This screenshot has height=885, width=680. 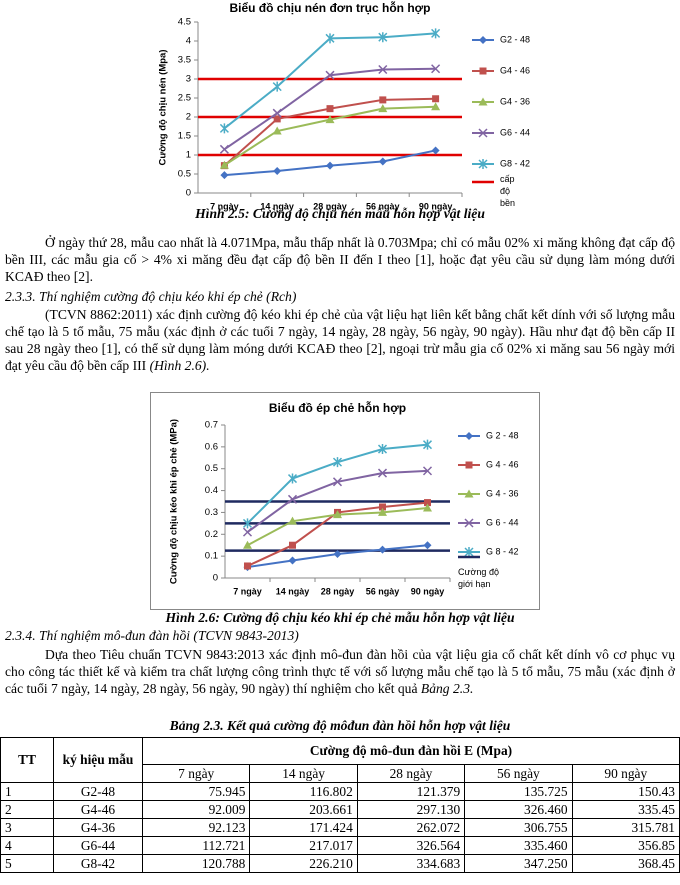 I want to click on table-cell: 171.424, so click(x=303, y=827).